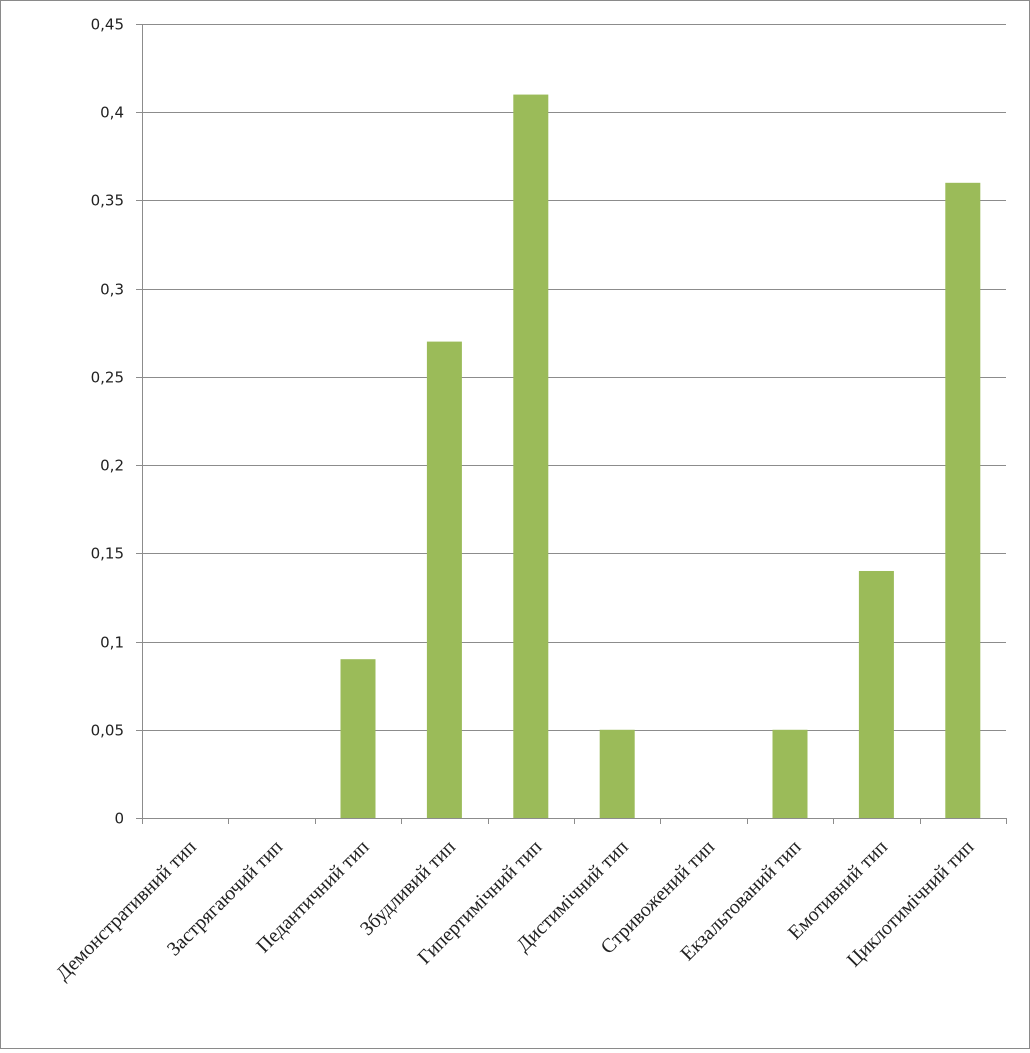  What do you see at coordinates (107, 378) in the screenshot?
I see `y-tick-label: 0,25` at bounding box center [107, 378].